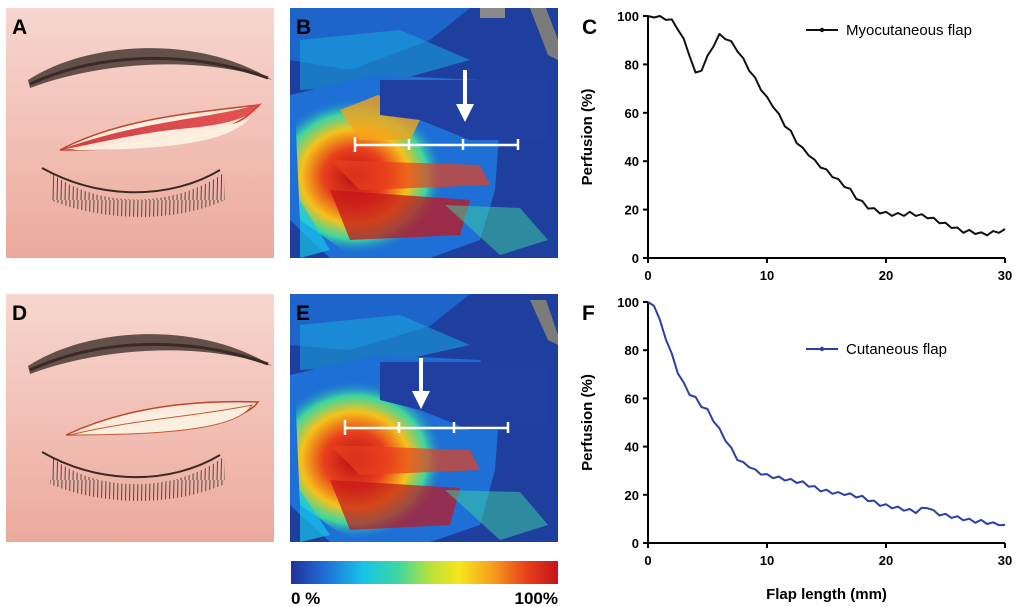 The image size is (1018, 607). Describe the element at coordinates (303, 313) in the screenshot. I see `panel-label-e: E` at that location.